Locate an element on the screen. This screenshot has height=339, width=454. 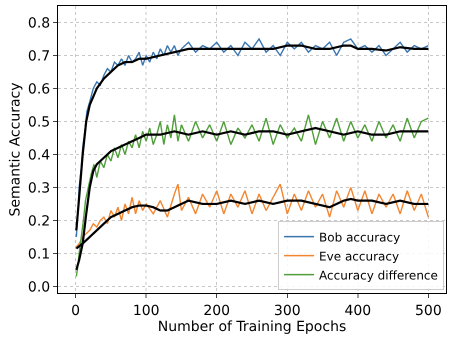
x-axis-title: Number of Training Epochs is located at coordinates (252, 326).